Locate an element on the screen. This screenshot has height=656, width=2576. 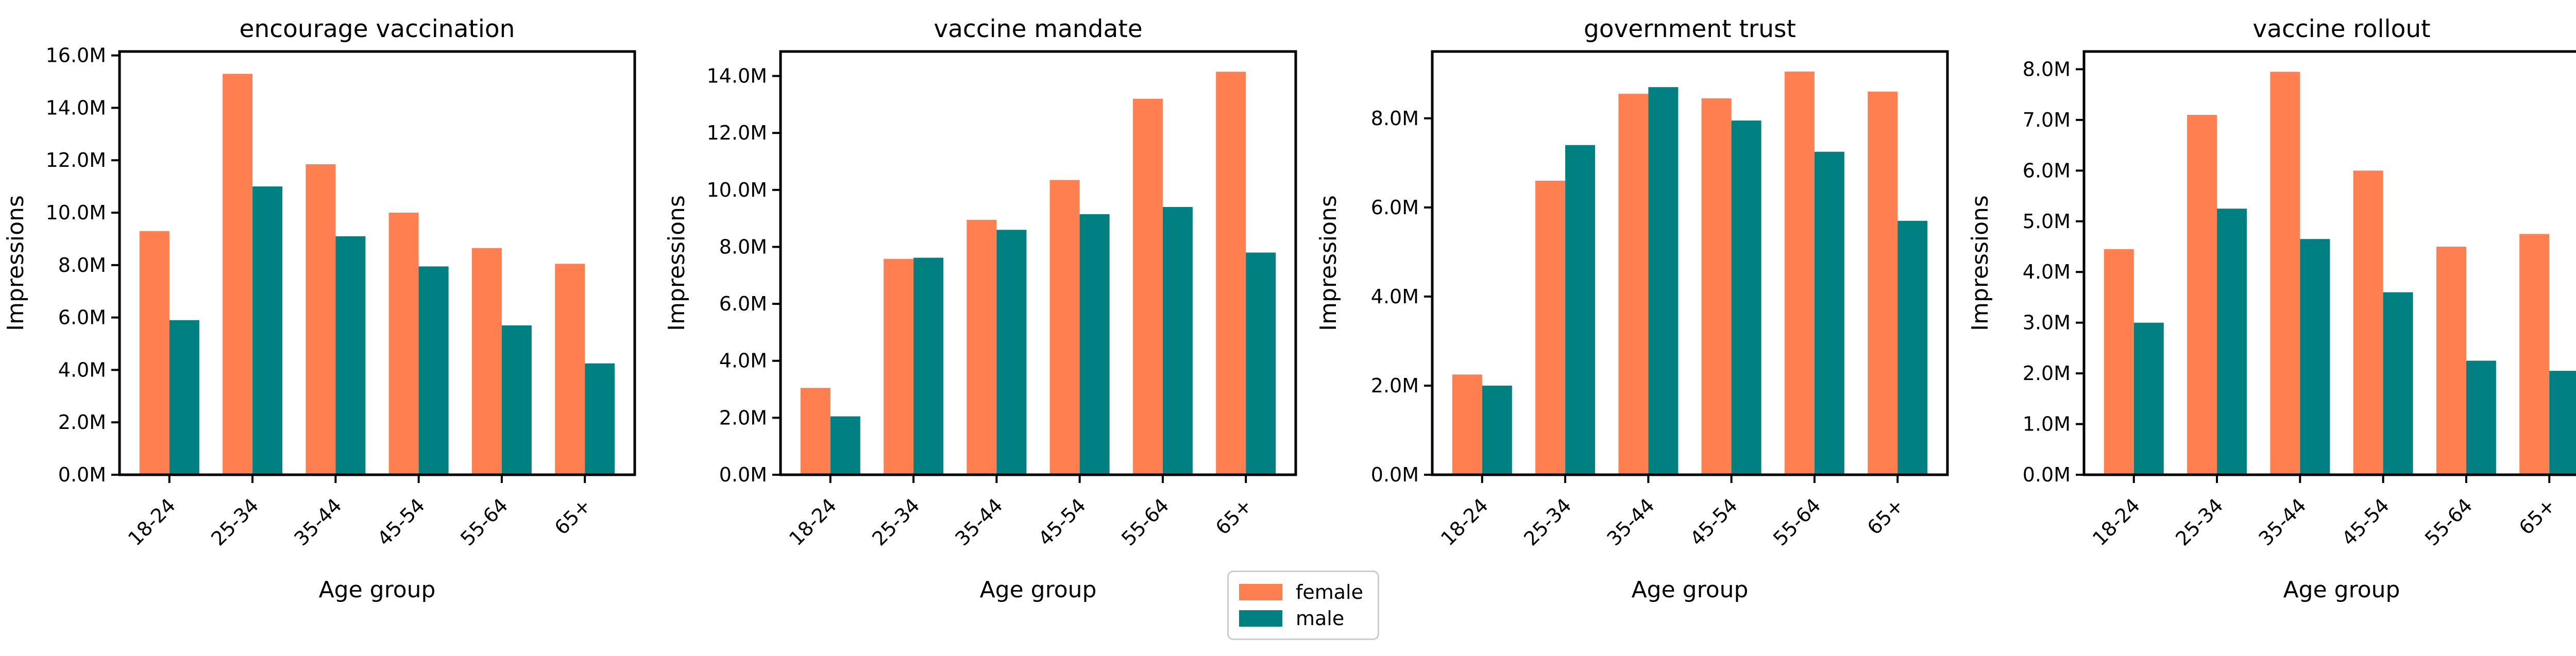
legend: female male is located at coordinates (1303, 605).